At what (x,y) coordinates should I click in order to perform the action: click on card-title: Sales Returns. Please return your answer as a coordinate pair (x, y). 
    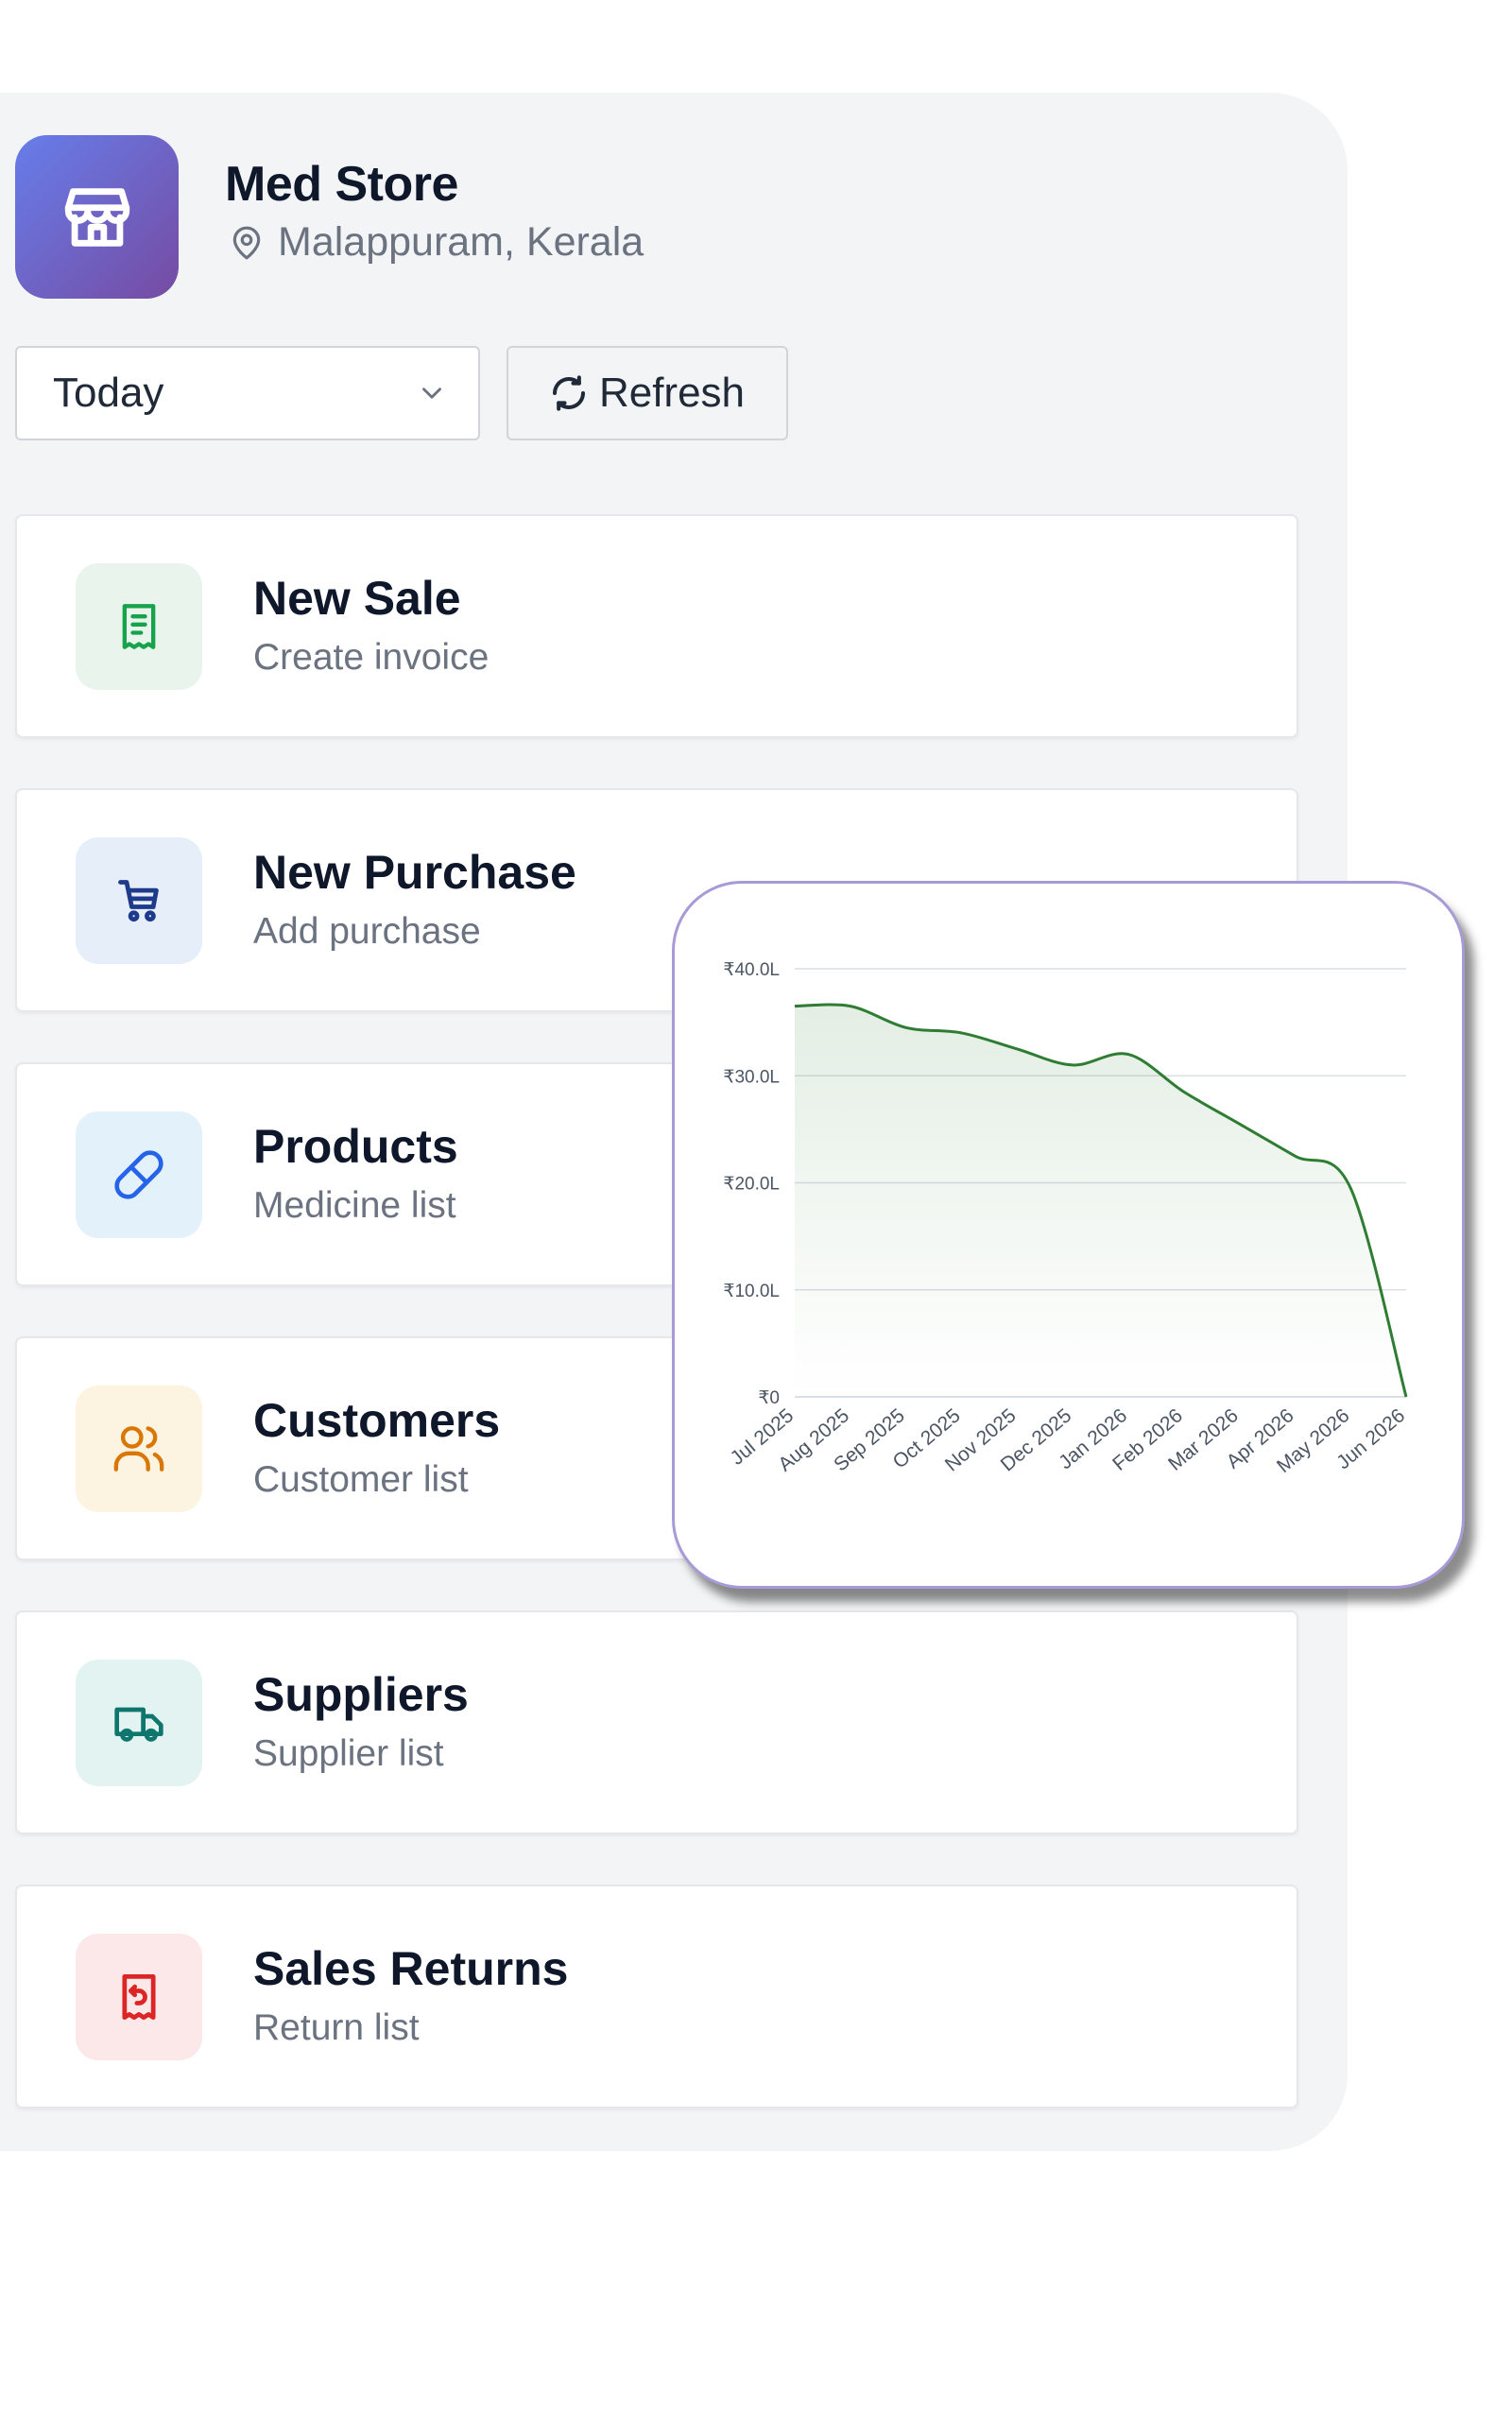
    Looking at the image, I should click on (411, 1968).